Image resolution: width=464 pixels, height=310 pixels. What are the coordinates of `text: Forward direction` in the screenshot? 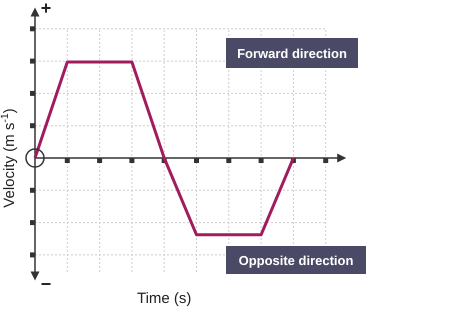 It's located at (292, 53).